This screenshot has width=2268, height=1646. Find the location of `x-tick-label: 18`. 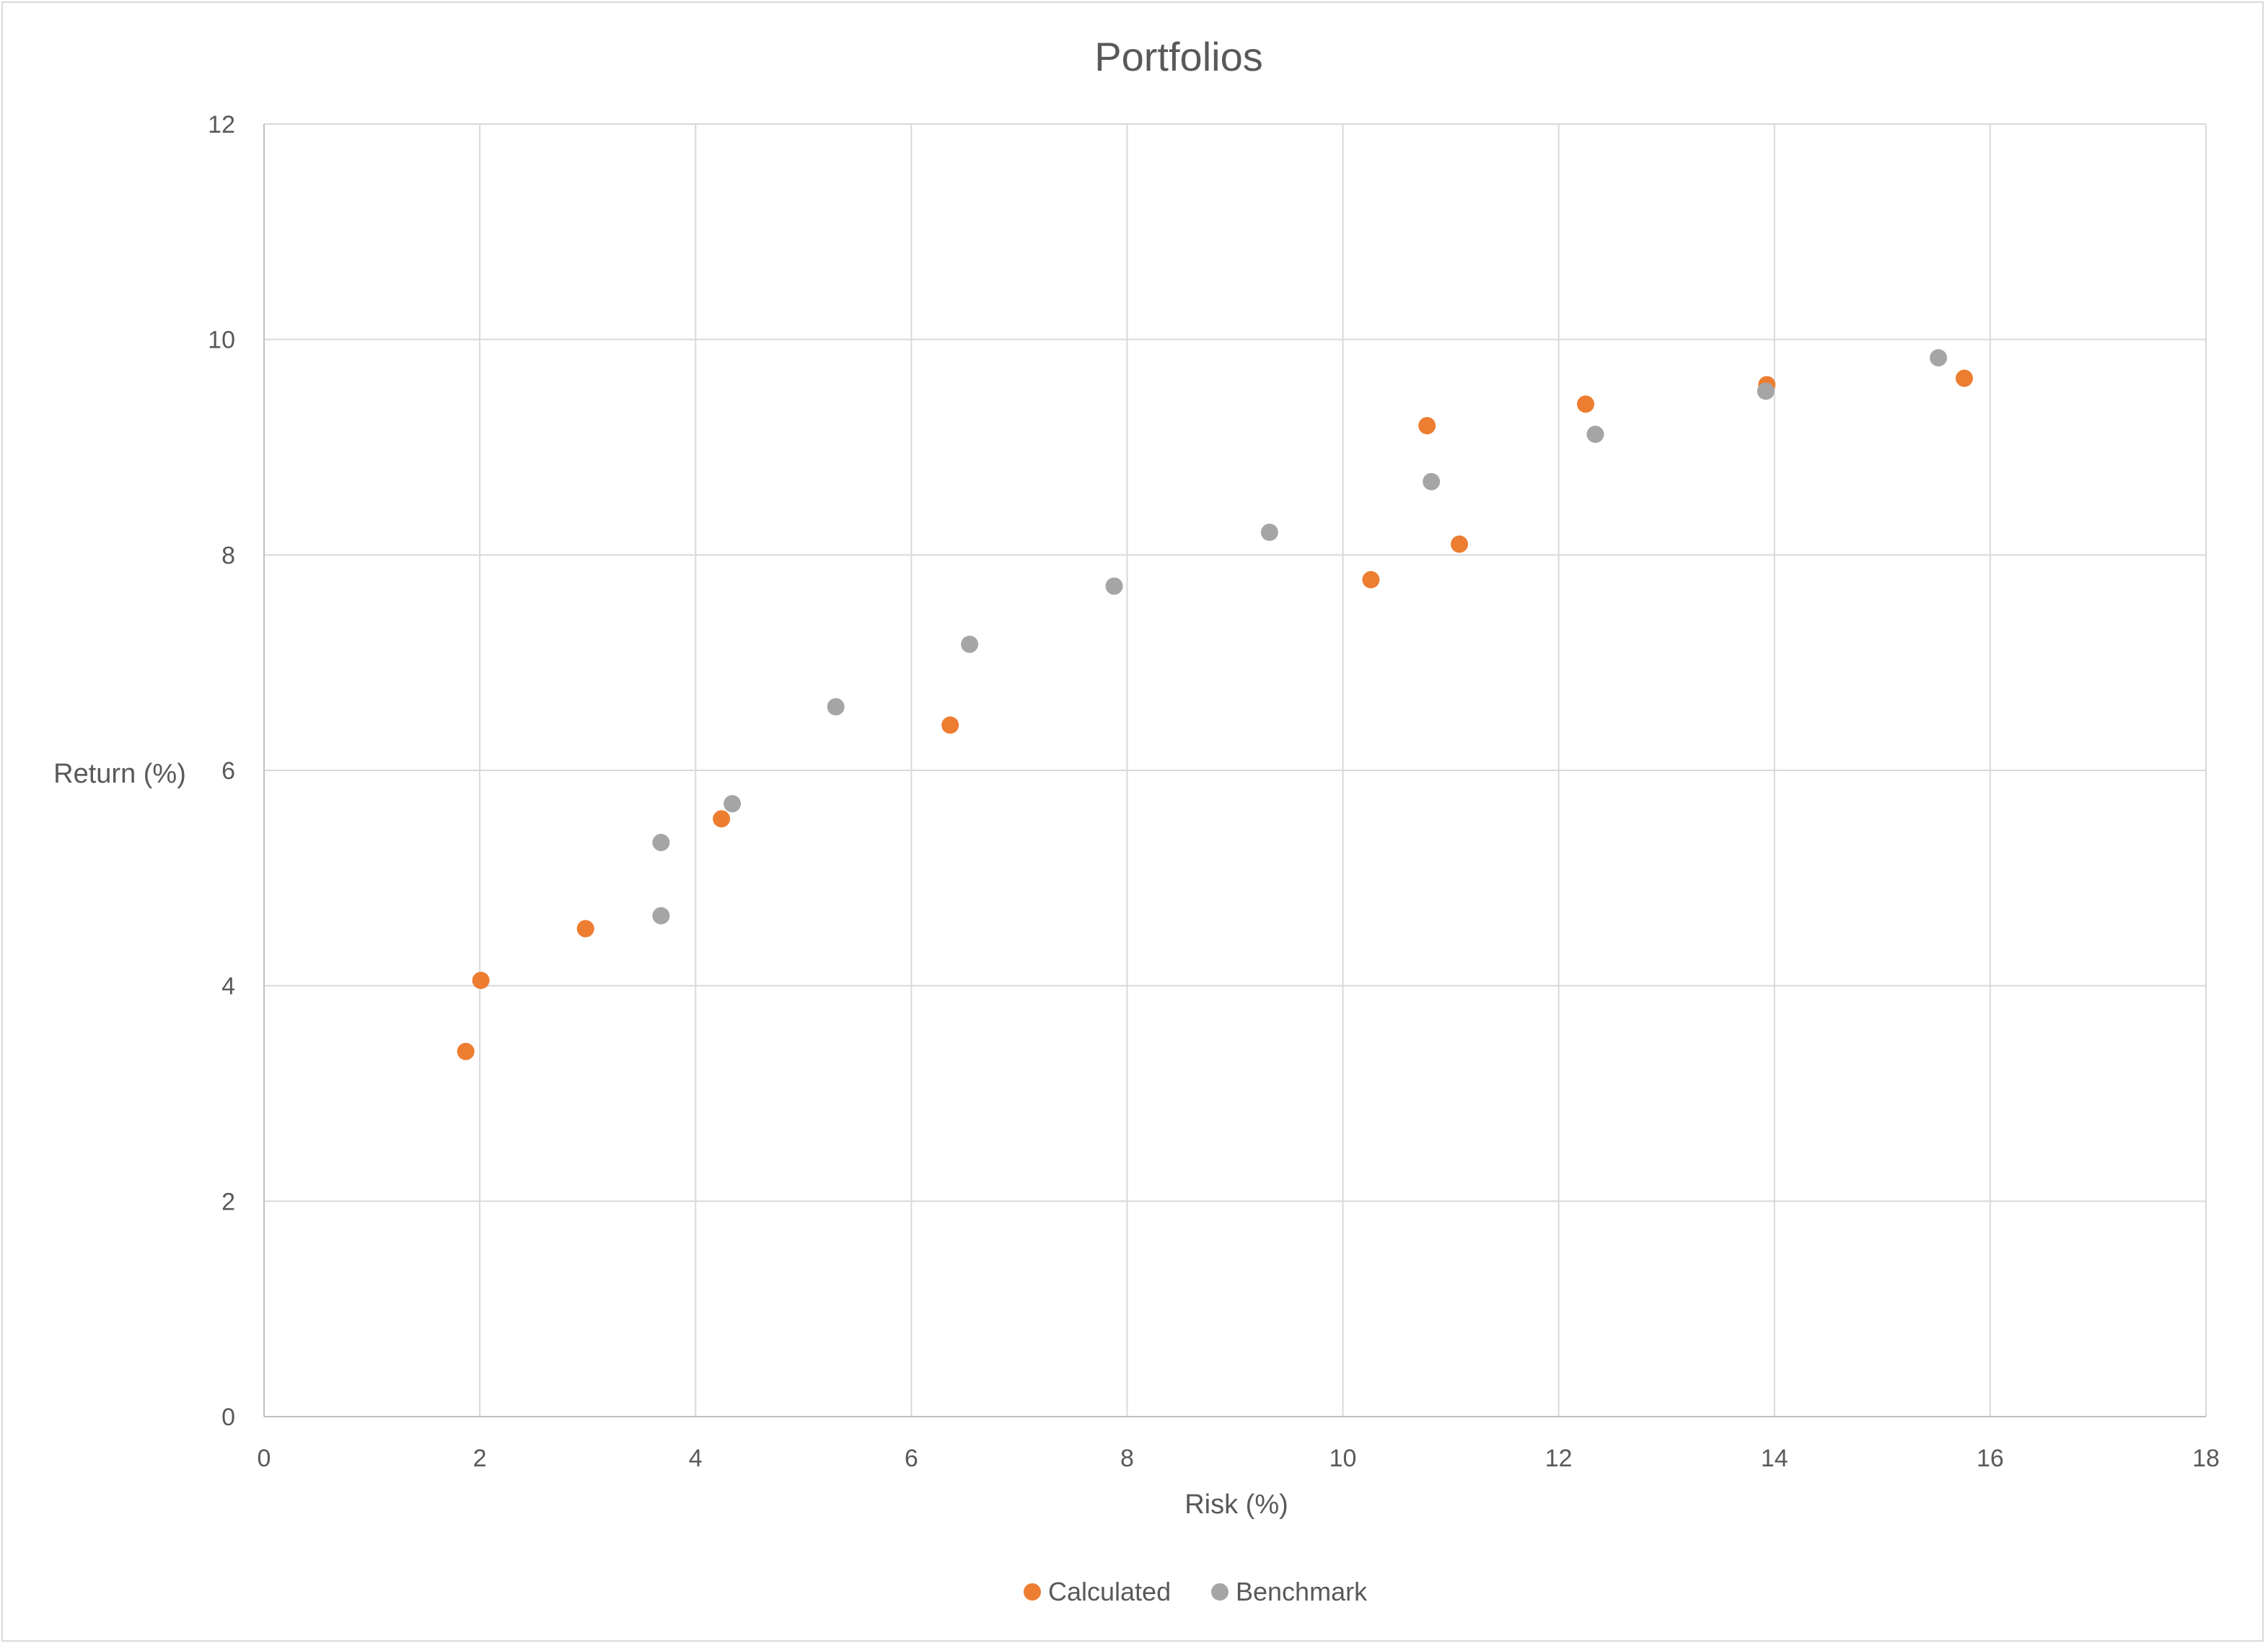

x-tick-label: 18 is located at coordinates (2206, 1458).